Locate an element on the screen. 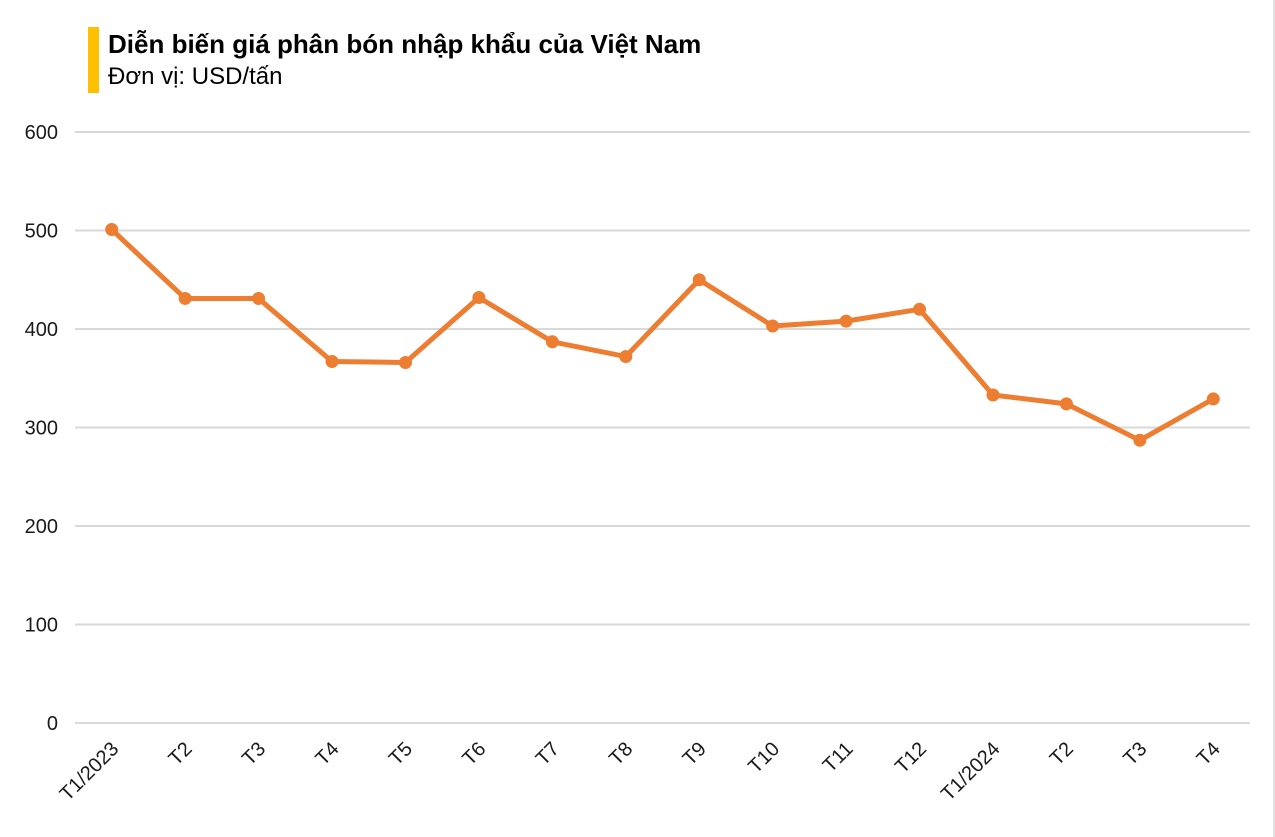  x-tick-label: T10 is located at coordinates (764, 758).